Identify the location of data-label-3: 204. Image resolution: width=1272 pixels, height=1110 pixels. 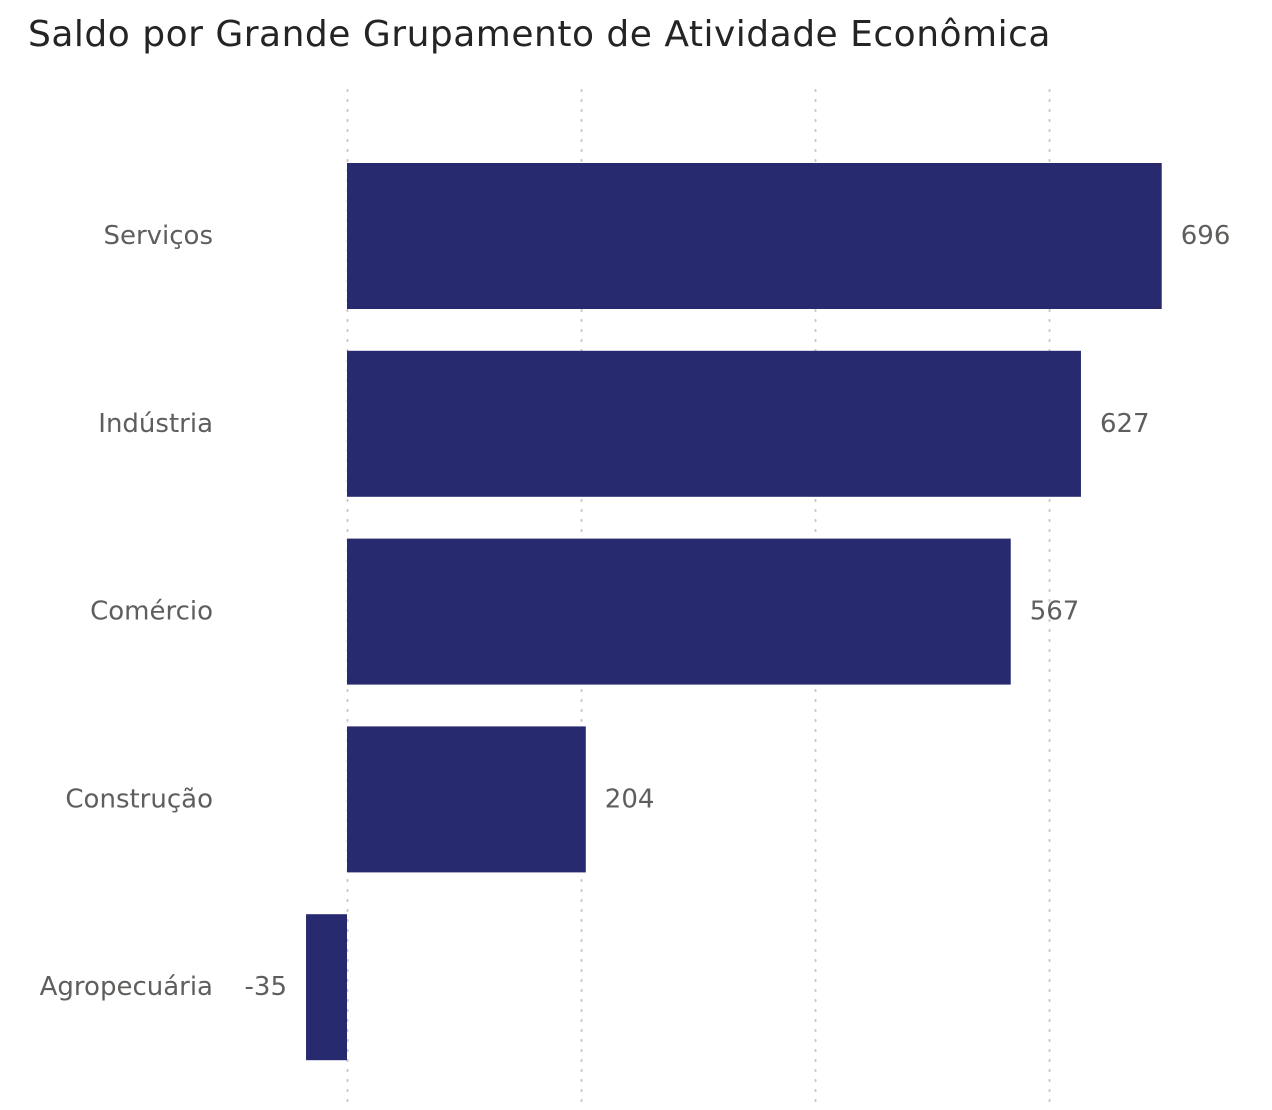
(630, 799).